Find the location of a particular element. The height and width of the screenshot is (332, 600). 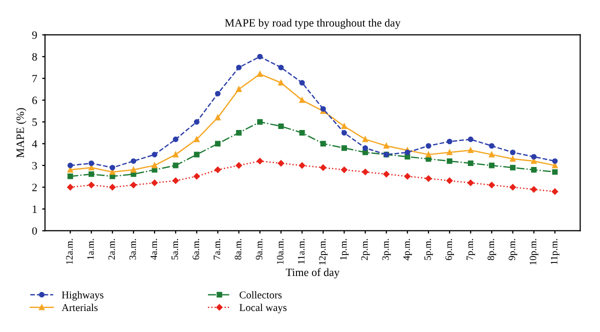

x-tick-label: 2a.m. is located at coordinates (111, 249).